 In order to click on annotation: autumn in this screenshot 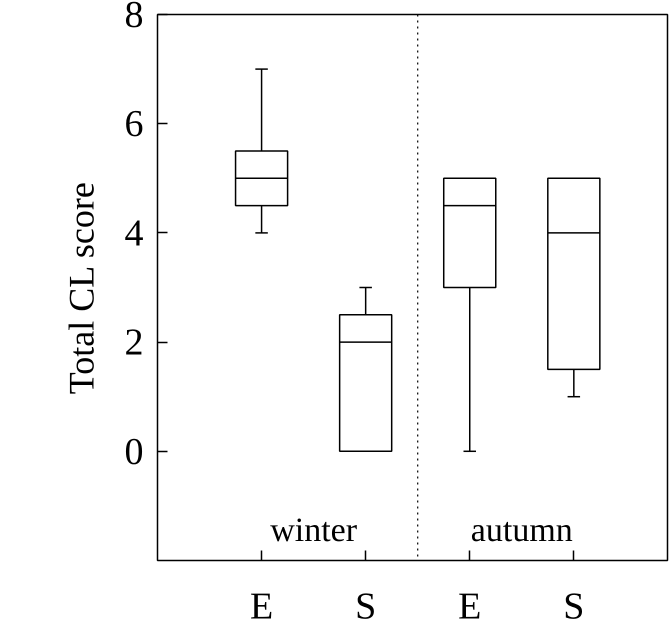, I will do `click(521, 530)`.